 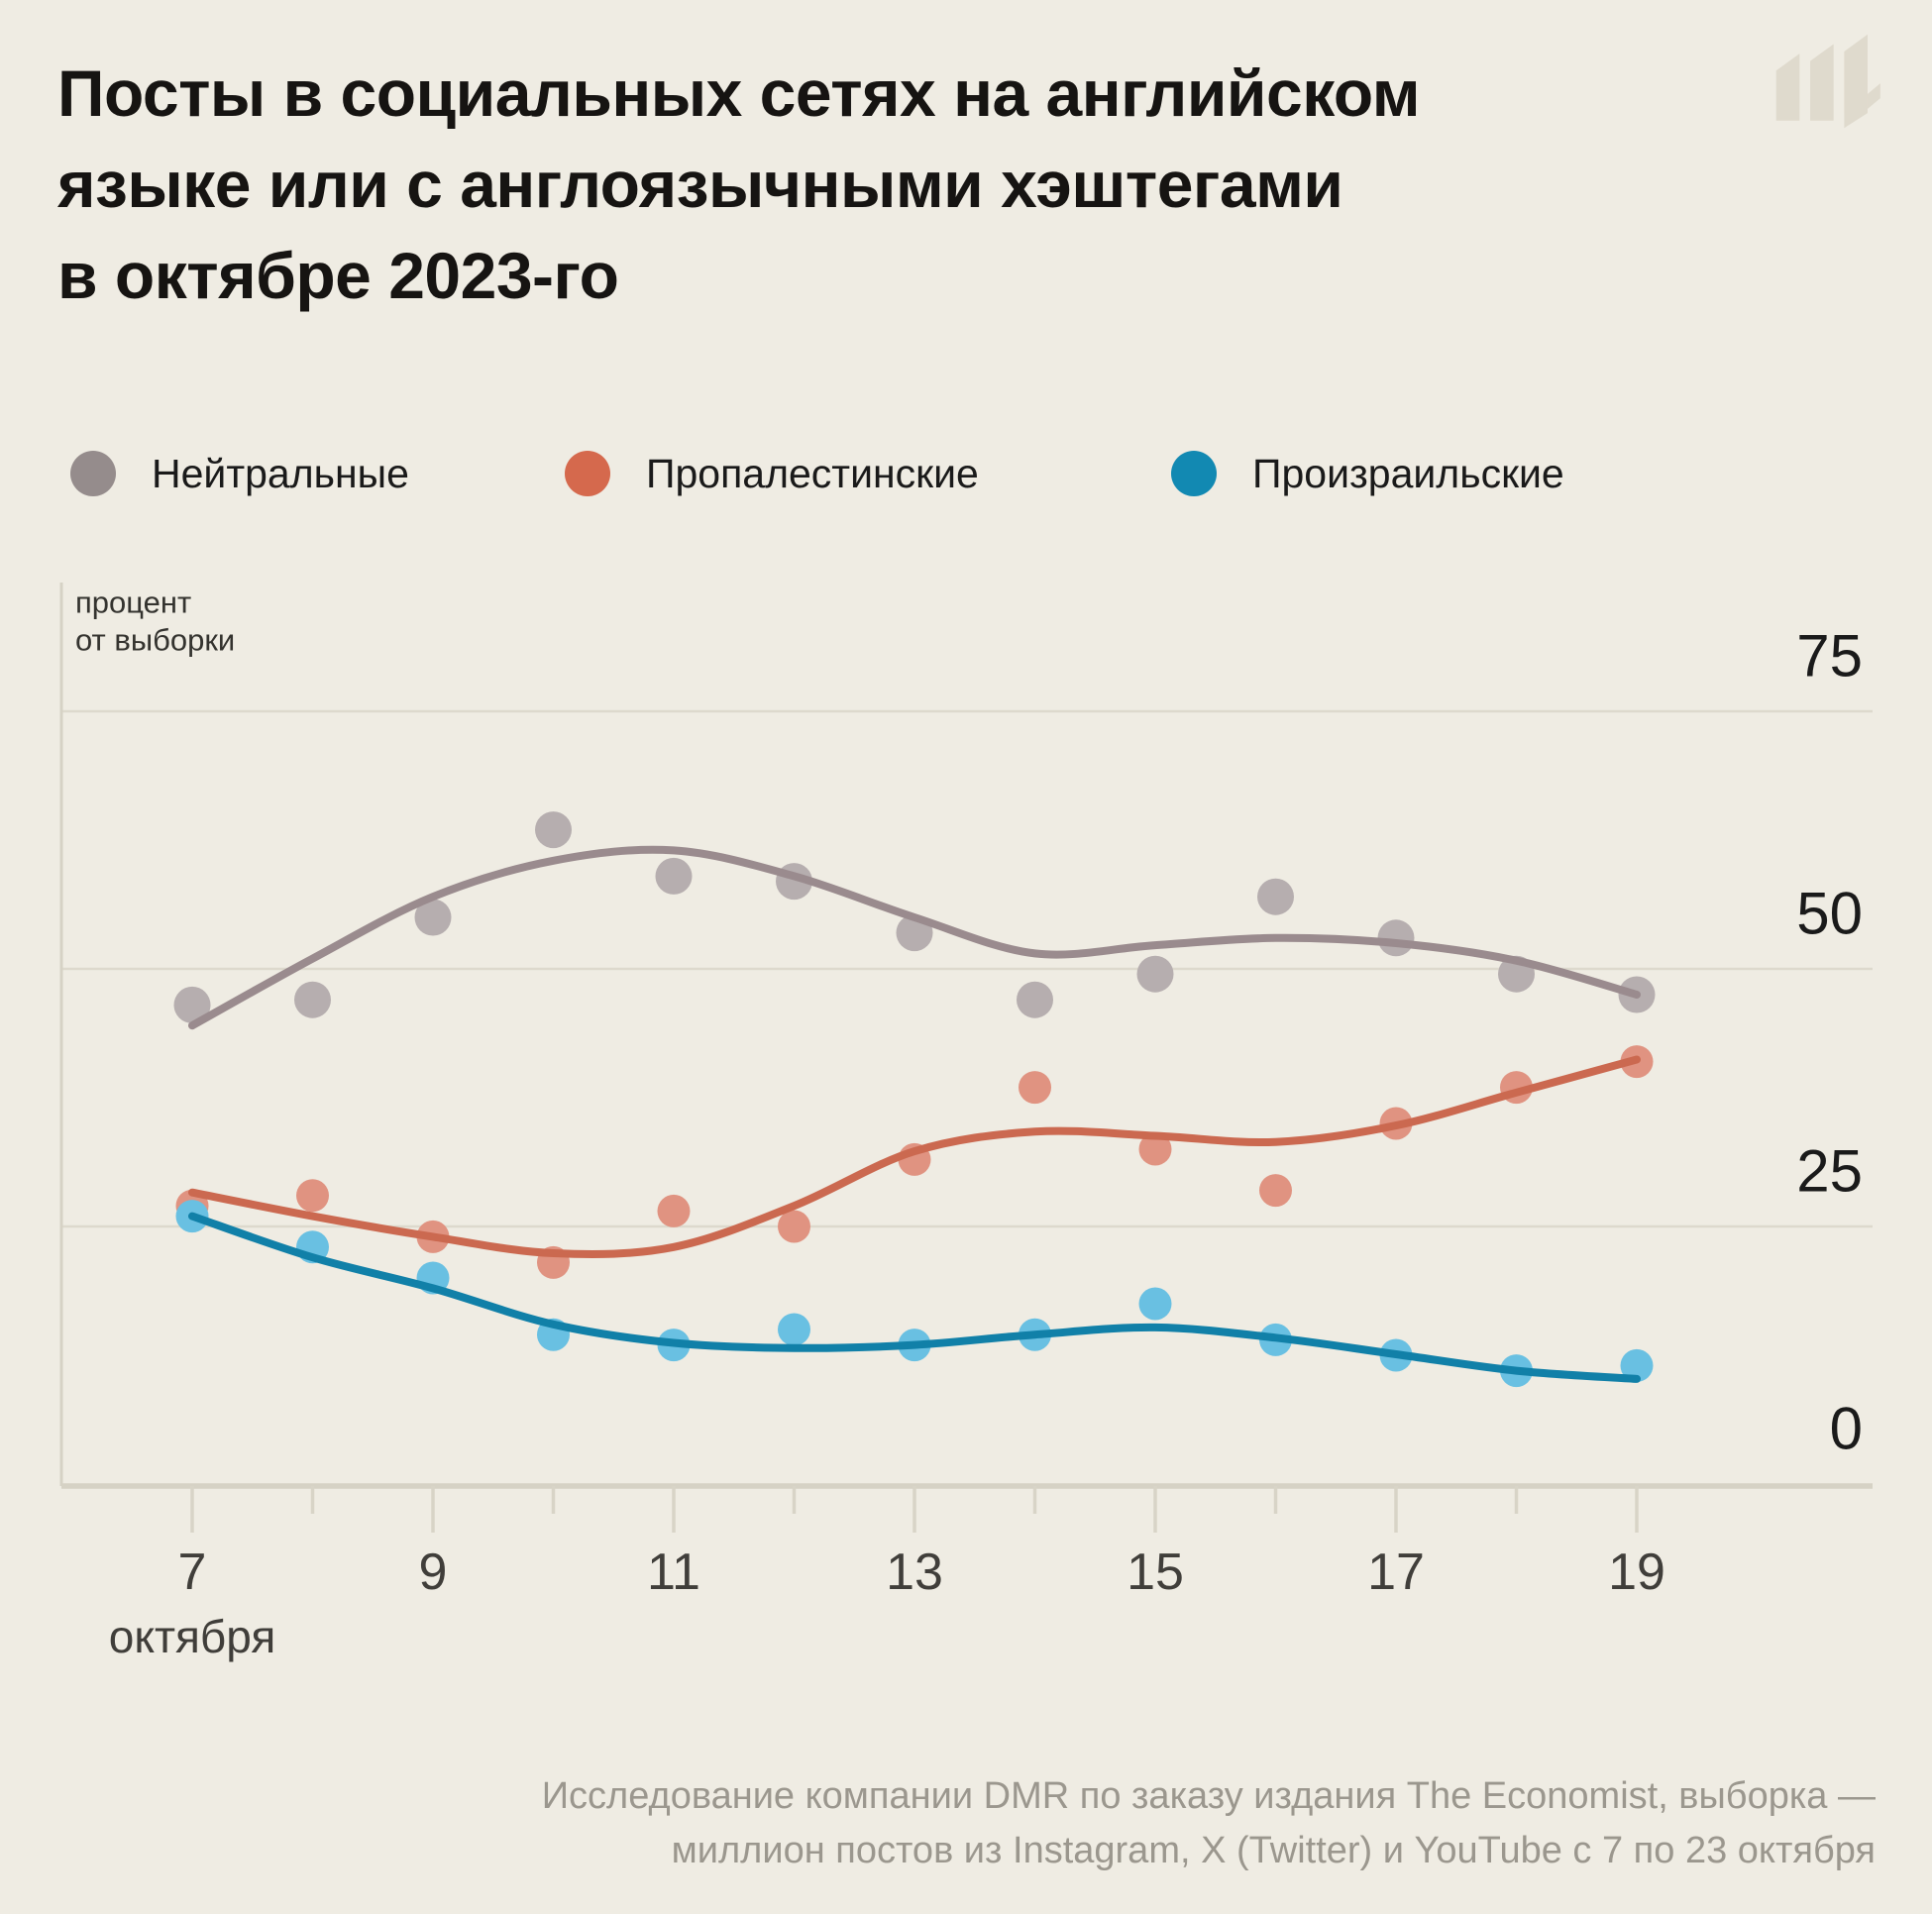 What do you see at coordinates (133, 602) in the screenshot?
I see `y-axis-unit-label-line-1: процент` at bounding box center [133, 602].